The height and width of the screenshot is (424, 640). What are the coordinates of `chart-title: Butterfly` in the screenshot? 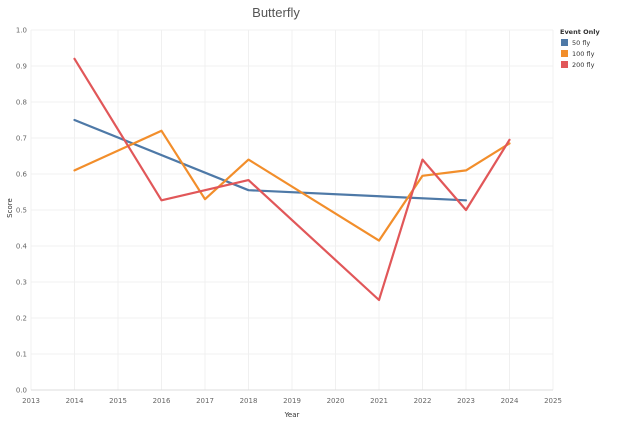 It's located at (276, 12).